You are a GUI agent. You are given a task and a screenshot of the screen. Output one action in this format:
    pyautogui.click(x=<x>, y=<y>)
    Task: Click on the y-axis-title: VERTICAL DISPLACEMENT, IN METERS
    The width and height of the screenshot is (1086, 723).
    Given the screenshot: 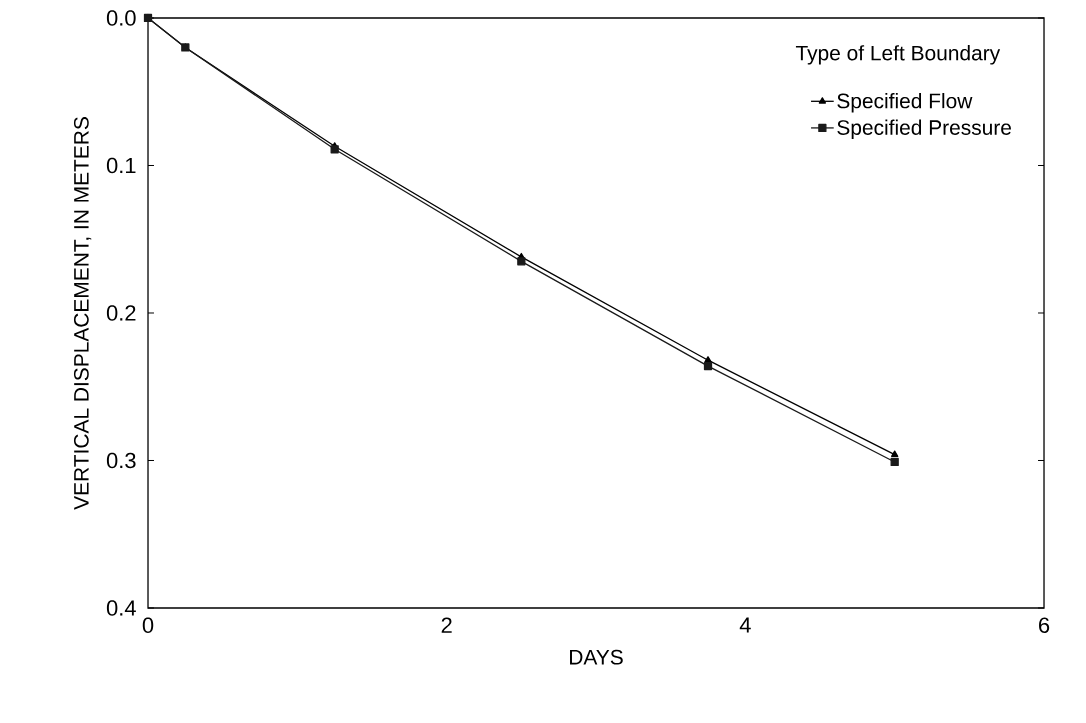 What is the action you would take?
    pyautogui.click(x=82, y=313)
    